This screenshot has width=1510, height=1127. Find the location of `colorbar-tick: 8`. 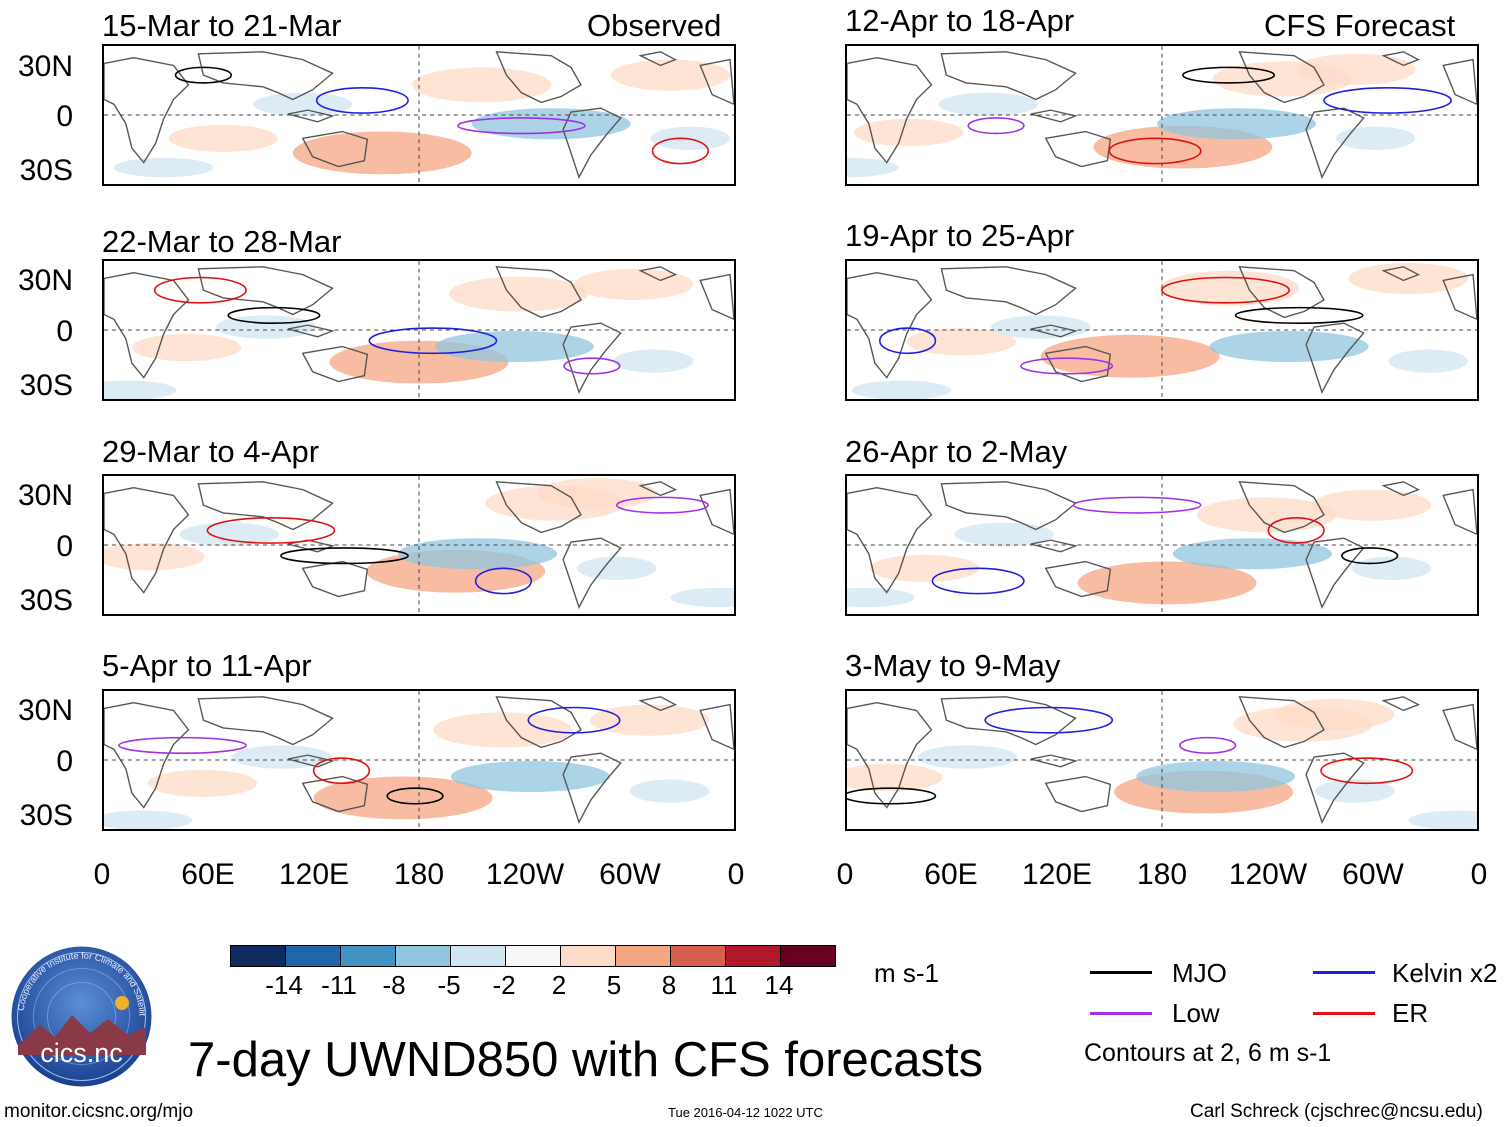

colorbar-tick: 8 is located at coordinates (669, 985).